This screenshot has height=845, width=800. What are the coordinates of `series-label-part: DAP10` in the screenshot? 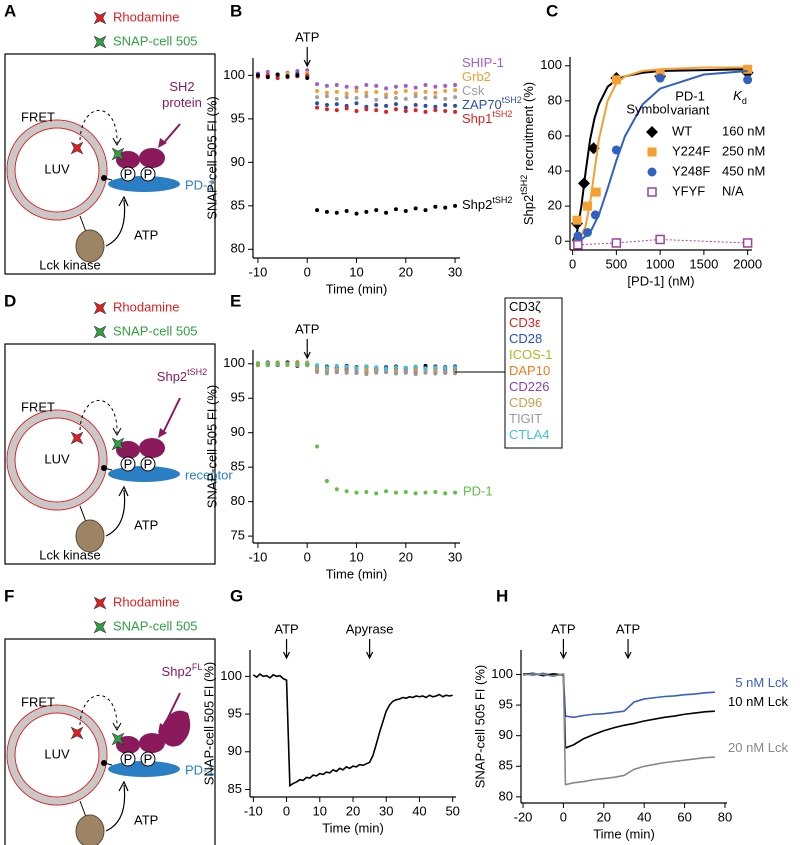 It's located at (529, 370).